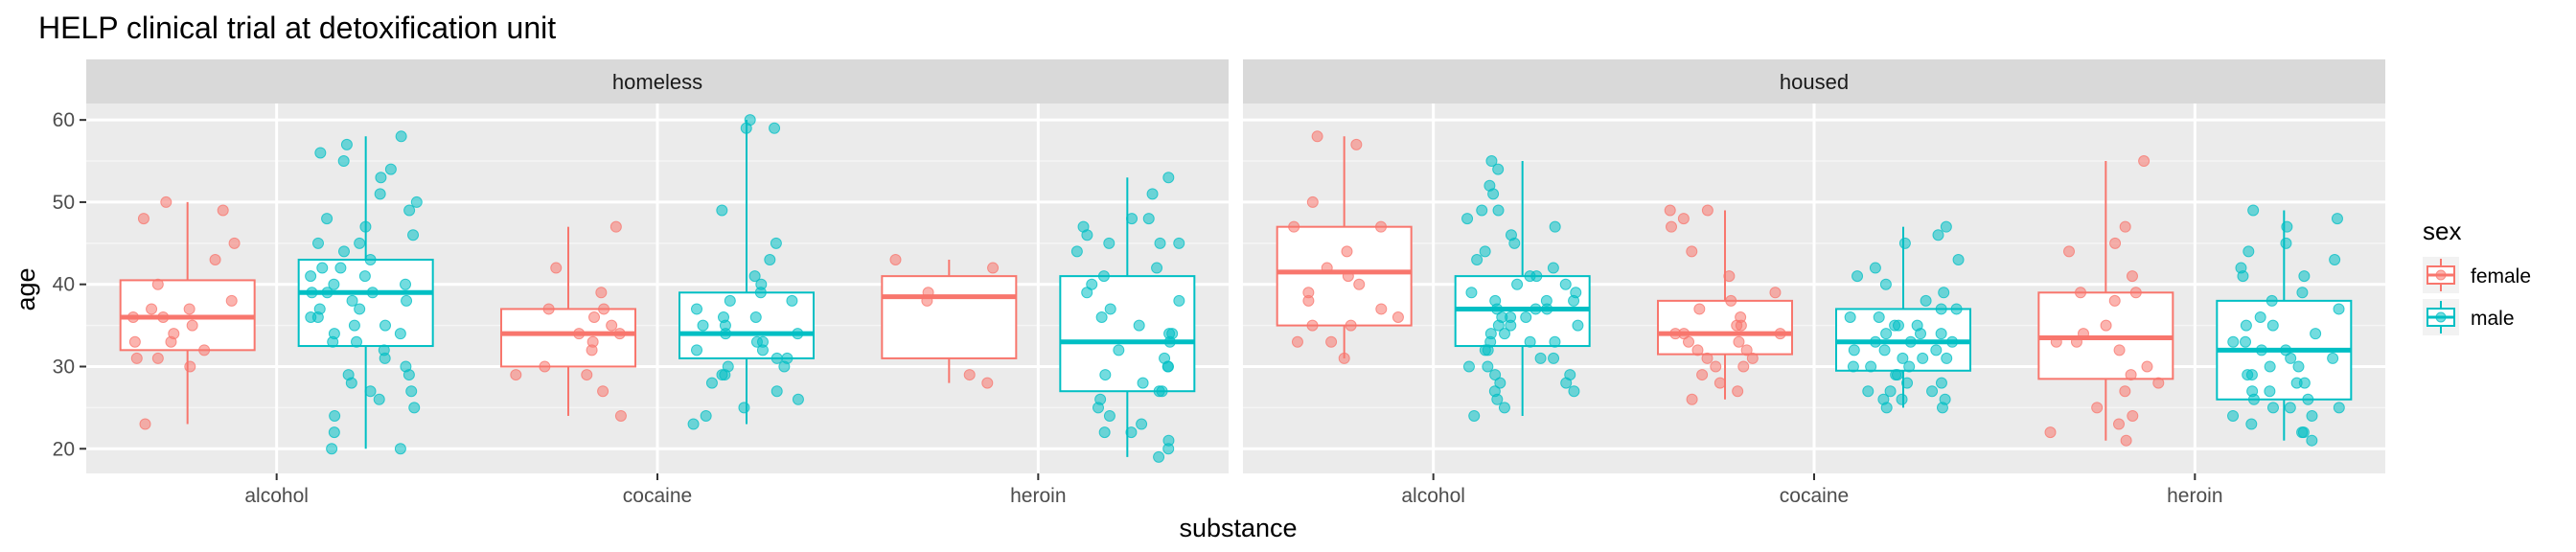 The image size is (2576, 552). I want to click on legend-label-female: female, so click(2501, 276).